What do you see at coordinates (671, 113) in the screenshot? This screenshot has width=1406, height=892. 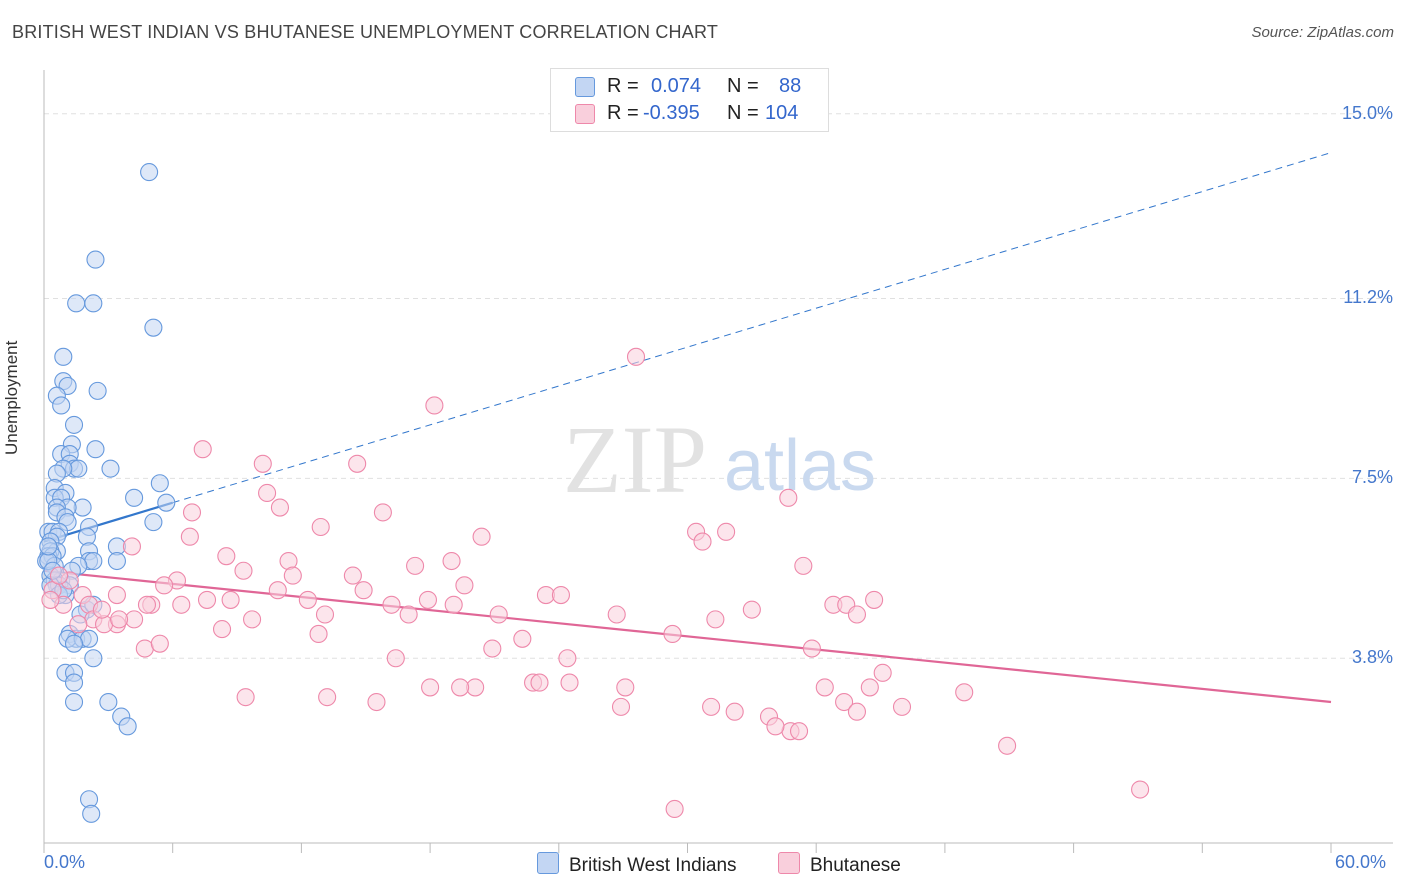 I see `legend-r-value-pink: -0.395` at bounding box center [671, 113].